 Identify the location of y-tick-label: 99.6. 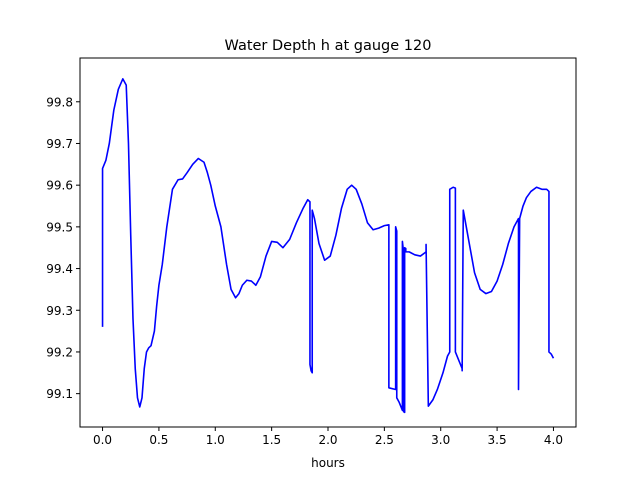
(59, 186).